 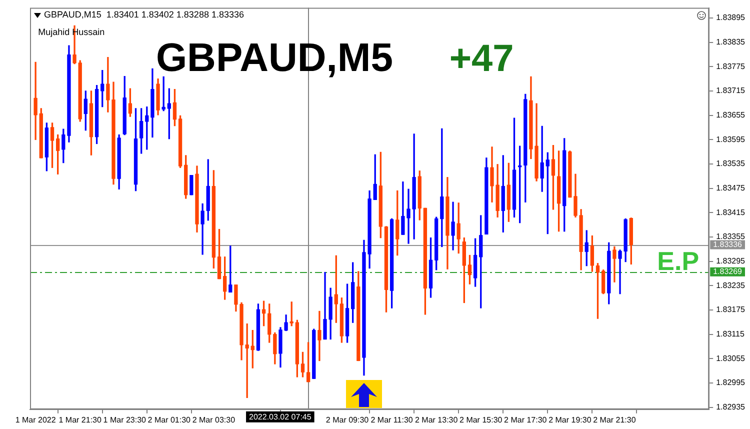 I want to click on ref-line-label: 1.83269, so click(x=728, y=271).